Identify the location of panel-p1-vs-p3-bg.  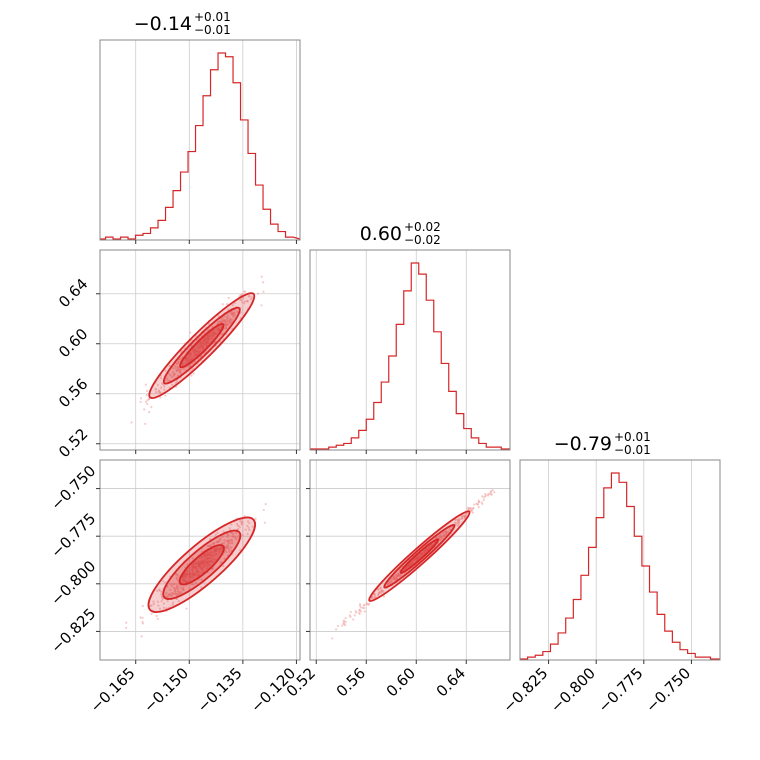
(200, 560).